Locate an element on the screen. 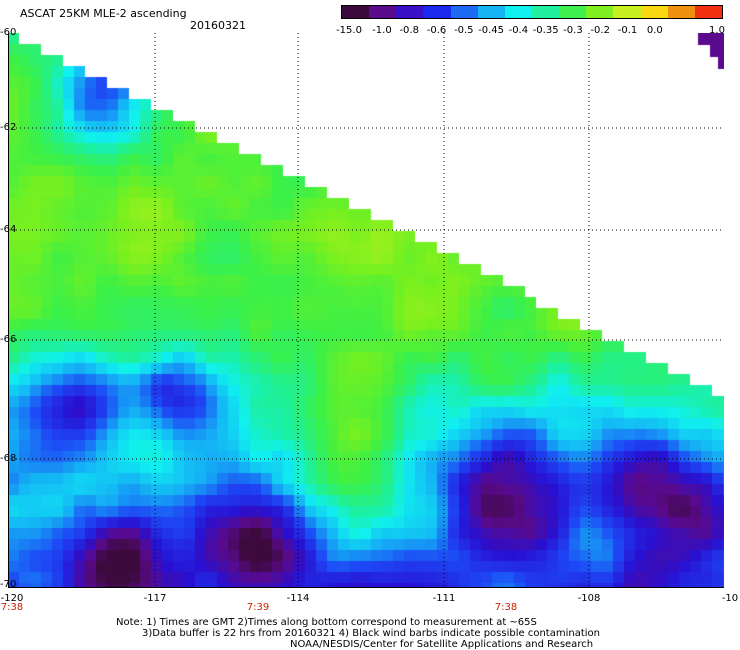  lat-label-66: -66 is located at coordinates (8, 339).